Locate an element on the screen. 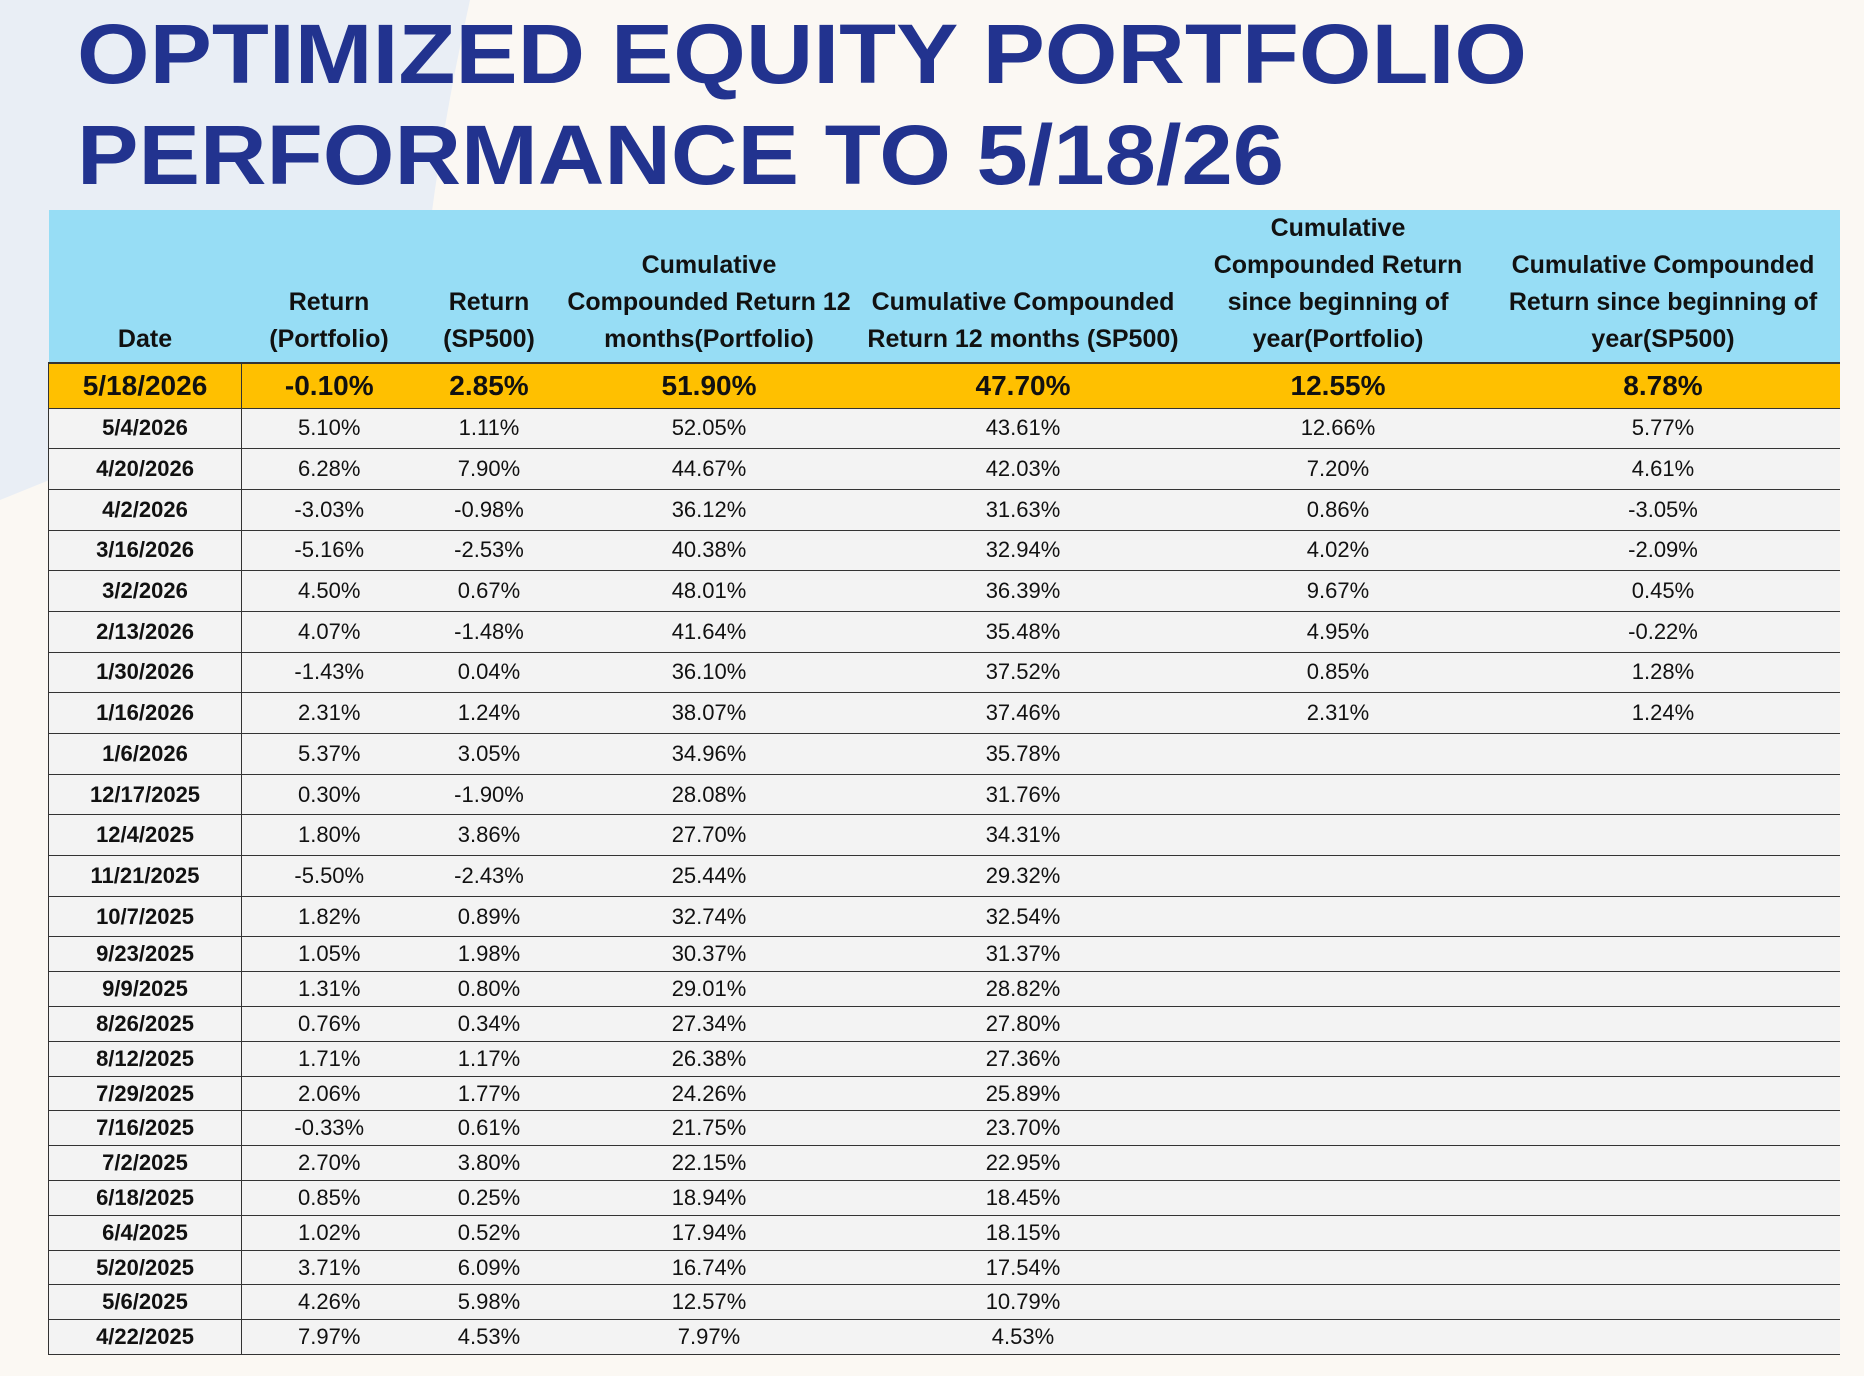 The image size is (1864, 1376). value-cell: 5.98% is located at coordinates (489, 1302).